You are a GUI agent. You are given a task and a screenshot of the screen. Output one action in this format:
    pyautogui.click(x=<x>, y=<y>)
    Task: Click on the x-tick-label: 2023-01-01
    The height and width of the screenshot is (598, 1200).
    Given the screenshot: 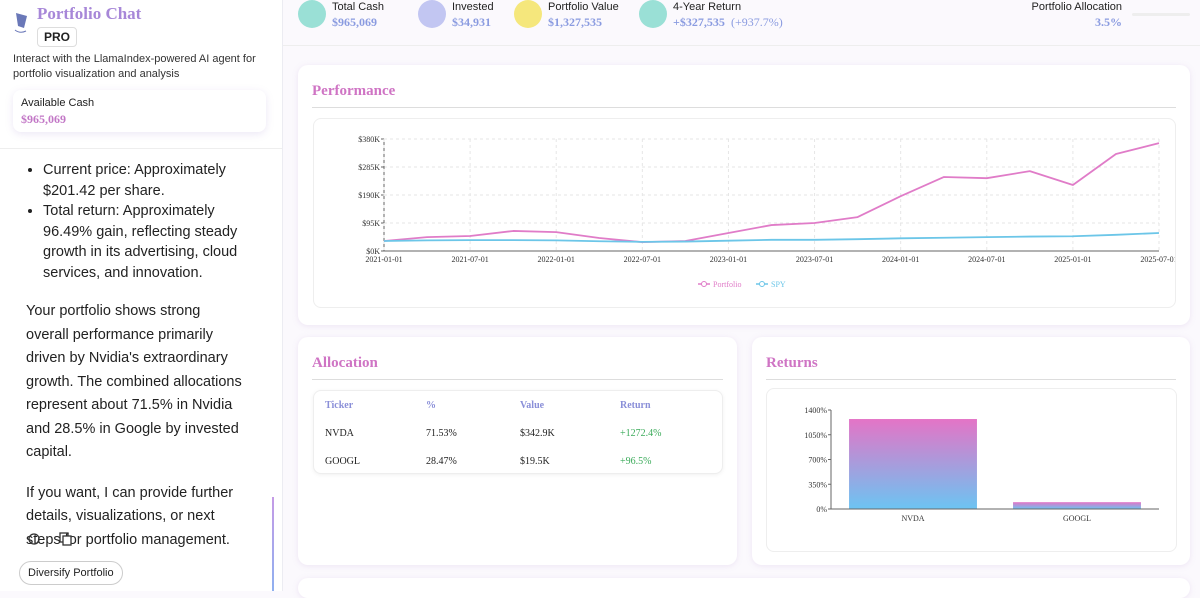 What is the action you would take?
    pyautogui.click(x=728, y=259)
    